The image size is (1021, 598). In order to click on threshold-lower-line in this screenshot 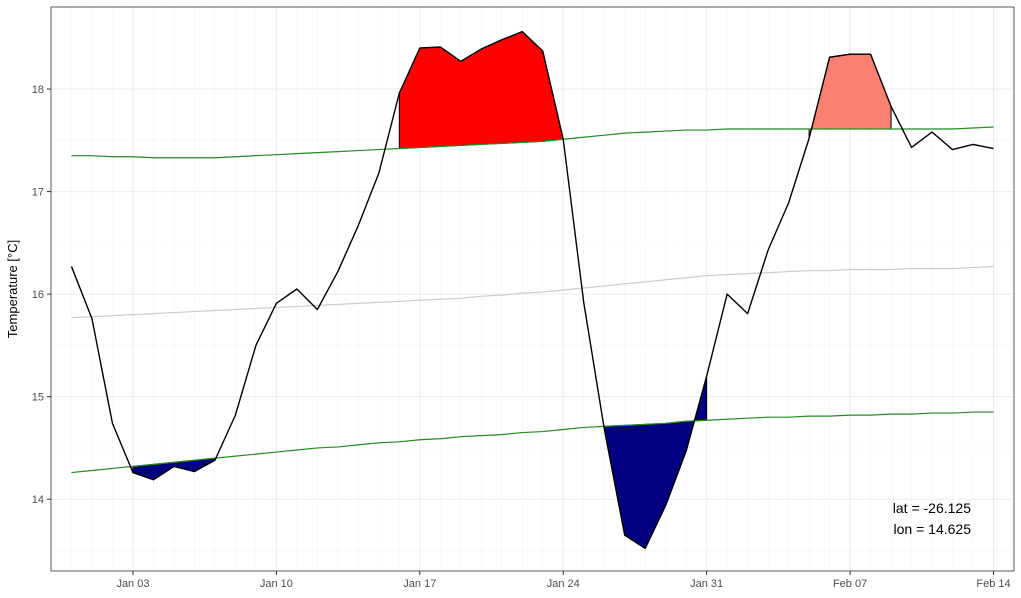, I will do `click(532, 442)`.